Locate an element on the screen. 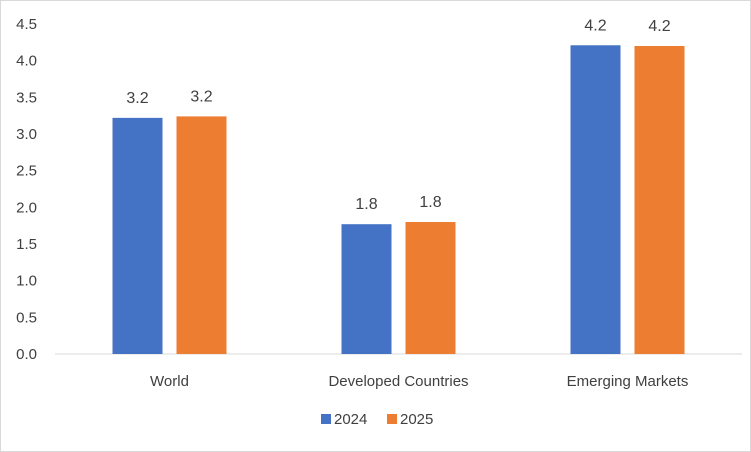  y-tick-label: 2.0 is located at coordinates (26, 207).